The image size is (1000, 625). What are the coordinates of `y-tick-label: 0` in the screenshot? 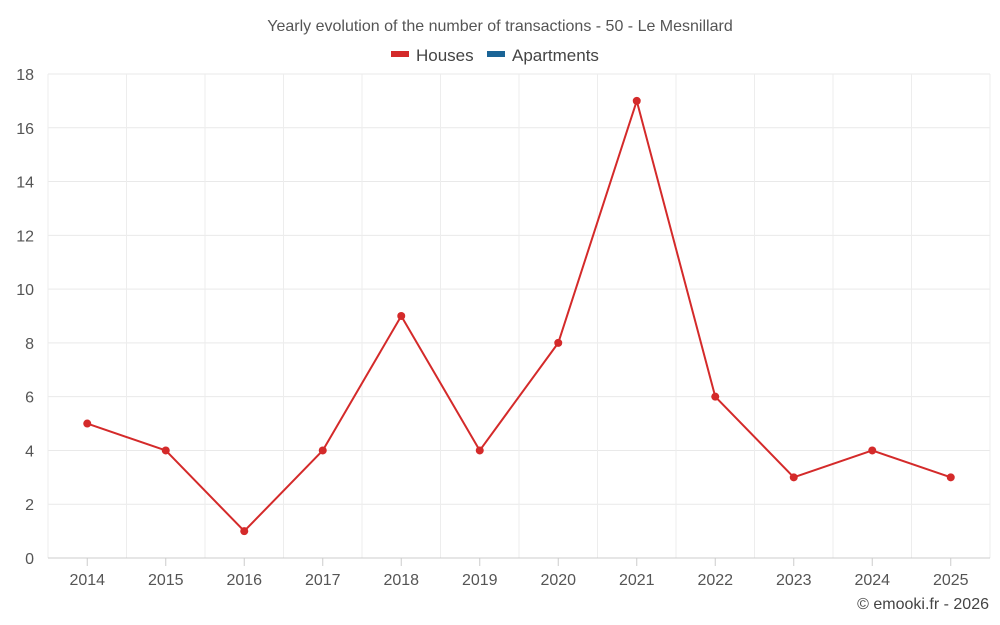 It's located at (29, 559).